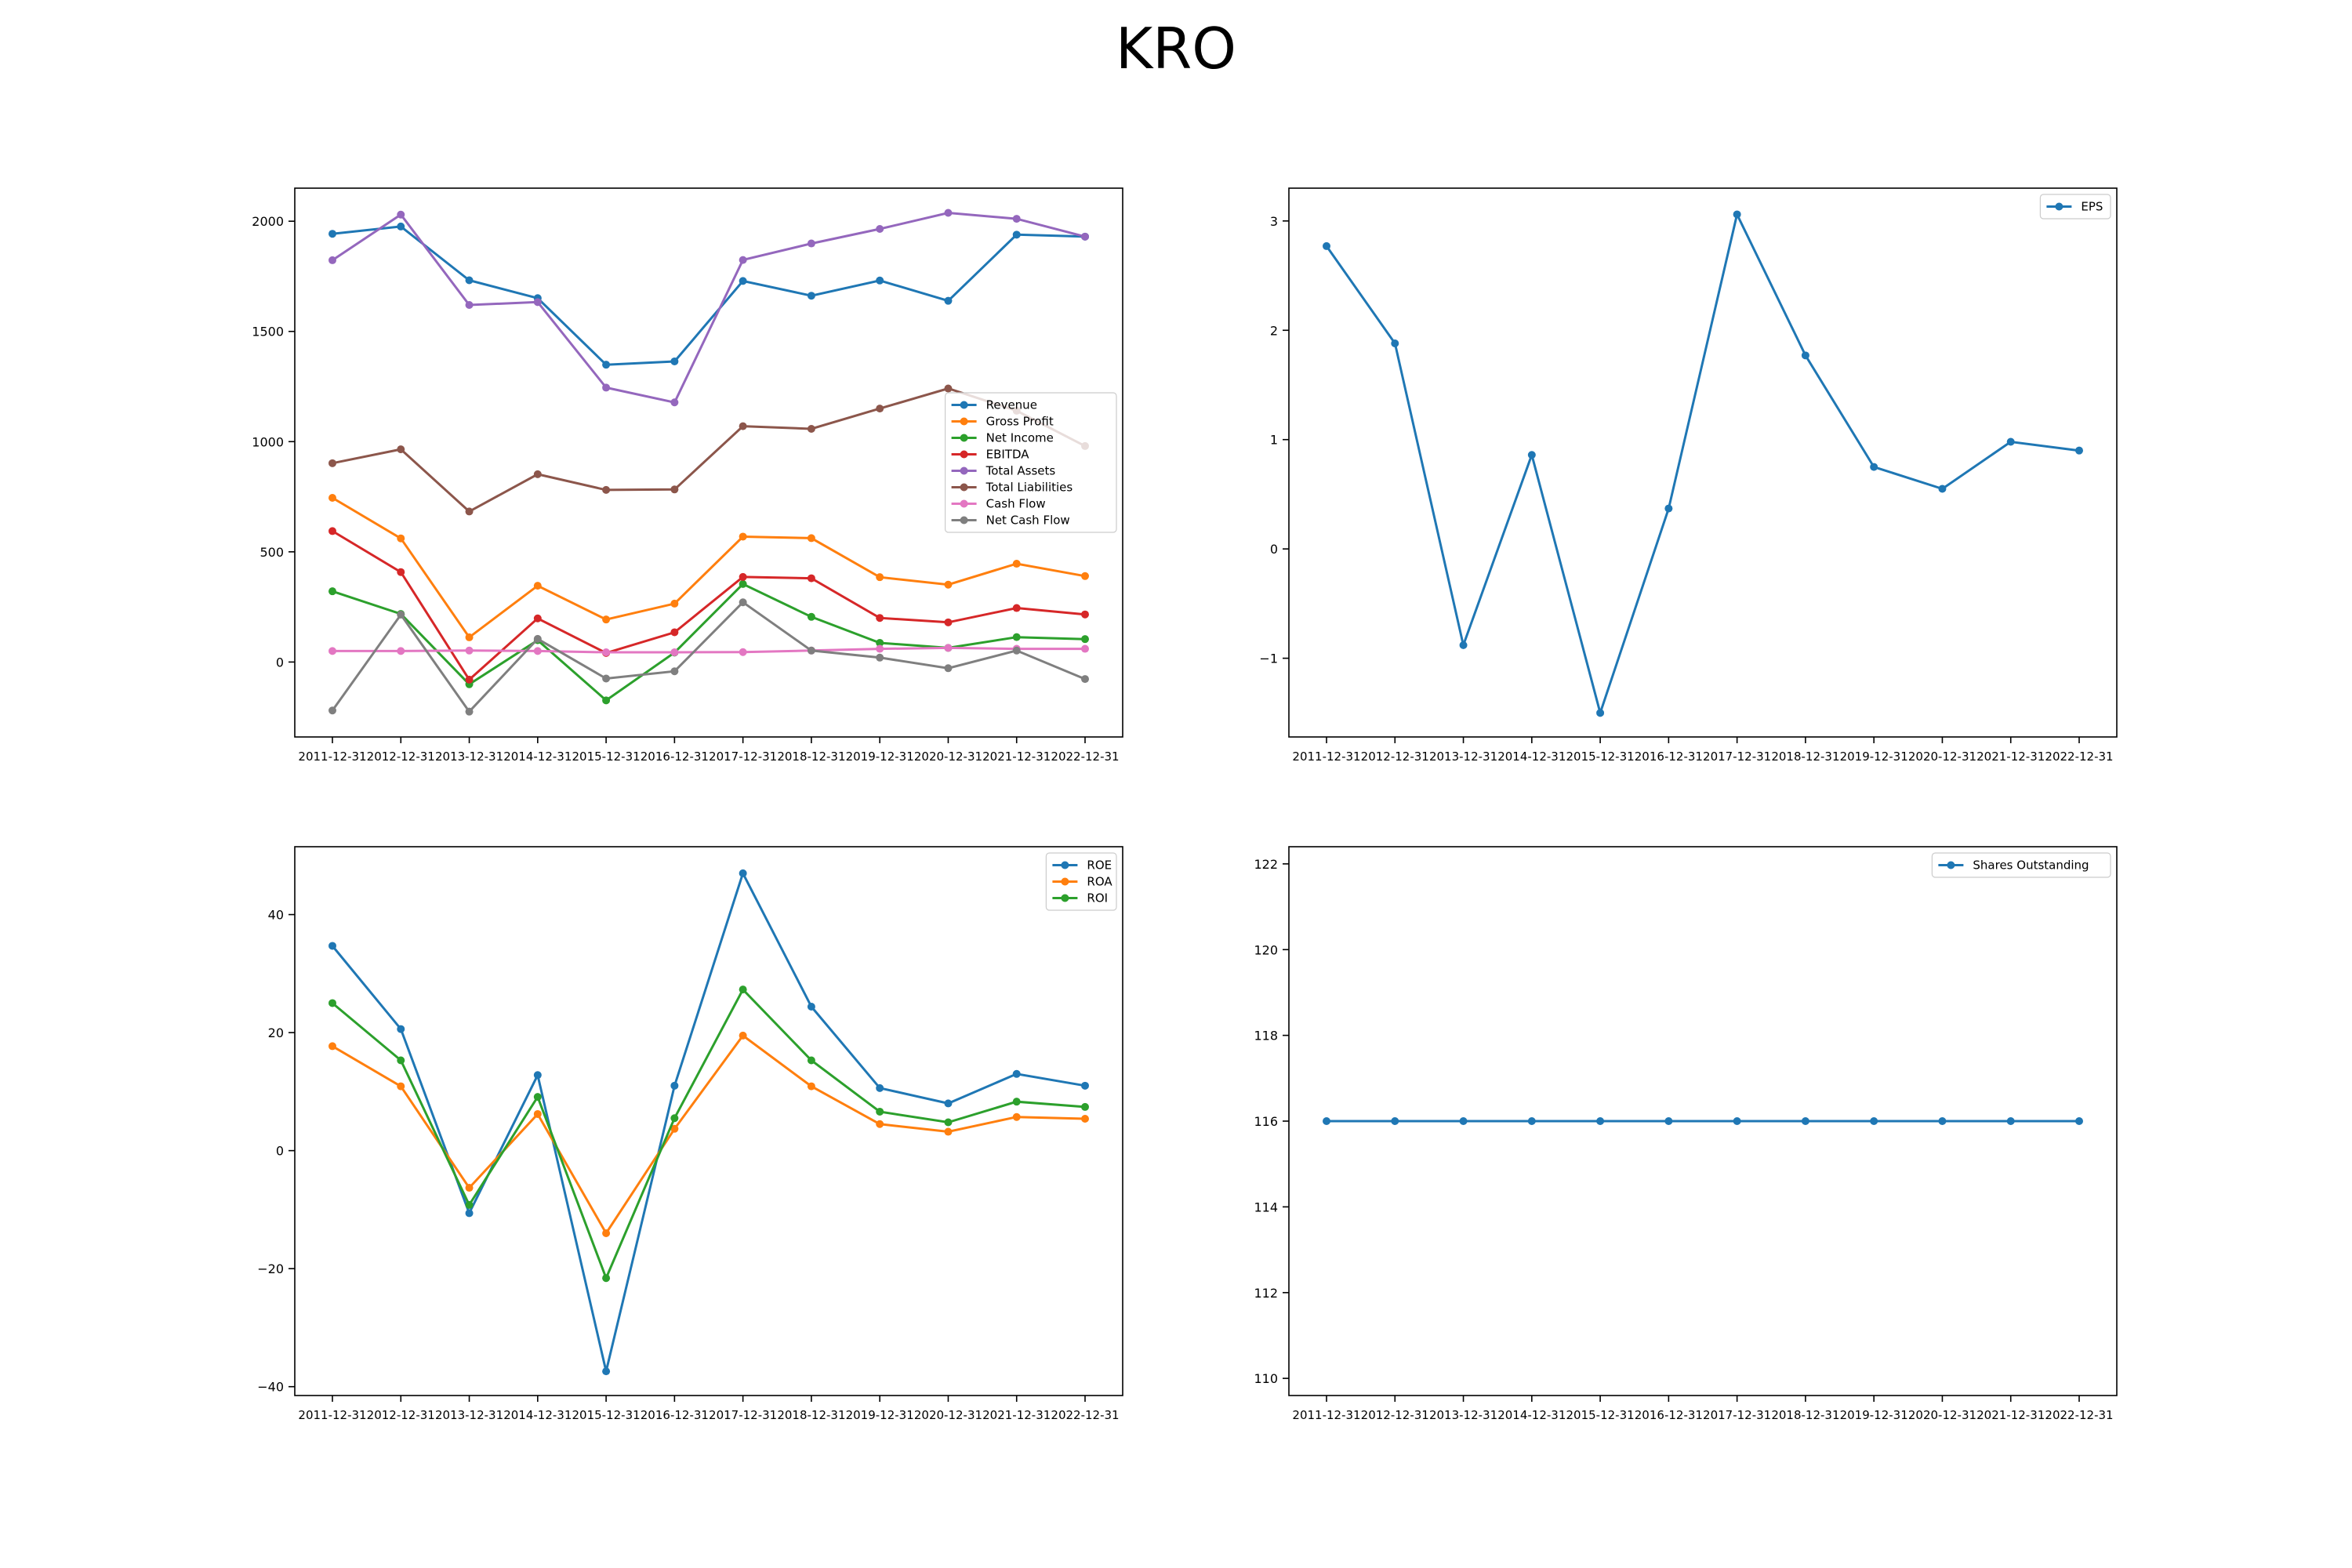 The width and height of the screenshot is (2352, 1568). Describe the element at coordinates (270, 1387) in the screenshot. I see `y-tick-label: −40` at that location.